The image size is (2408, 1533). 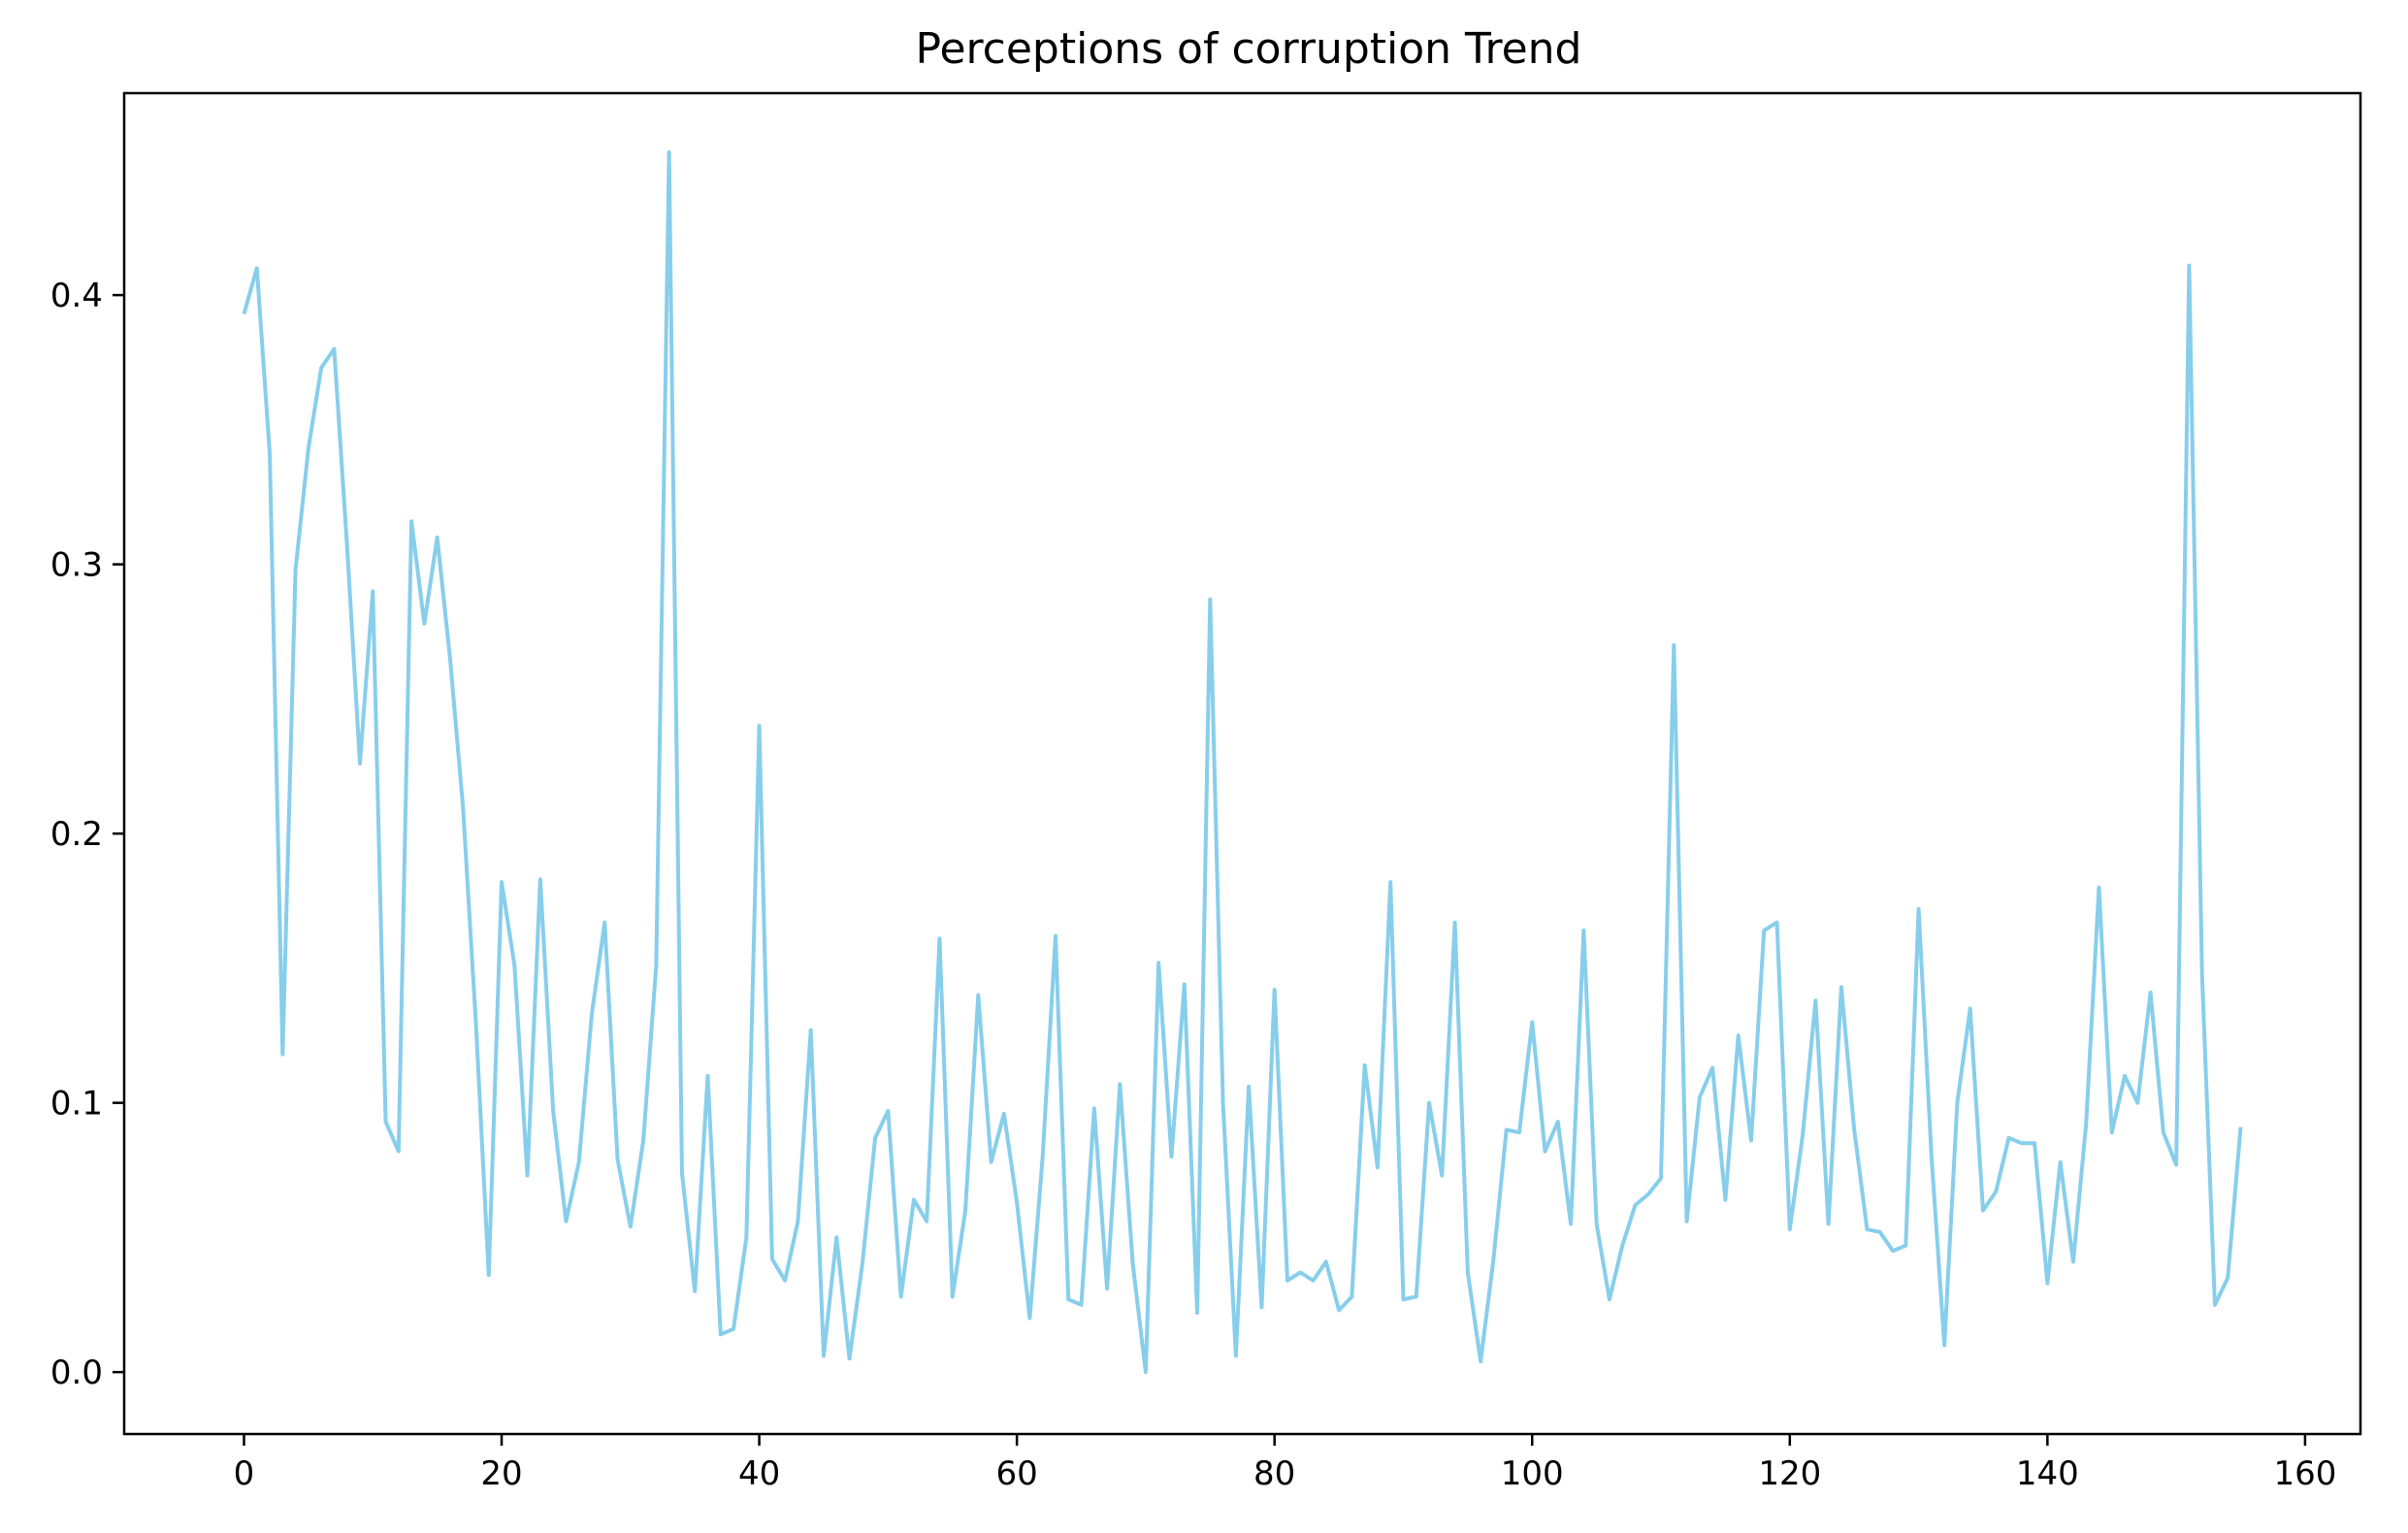 What do you see at coordinates (1249, 49) in the screenshot?
I see `chart-title: Perceptions of corruption Trend` at bounding box center [1249, 49].